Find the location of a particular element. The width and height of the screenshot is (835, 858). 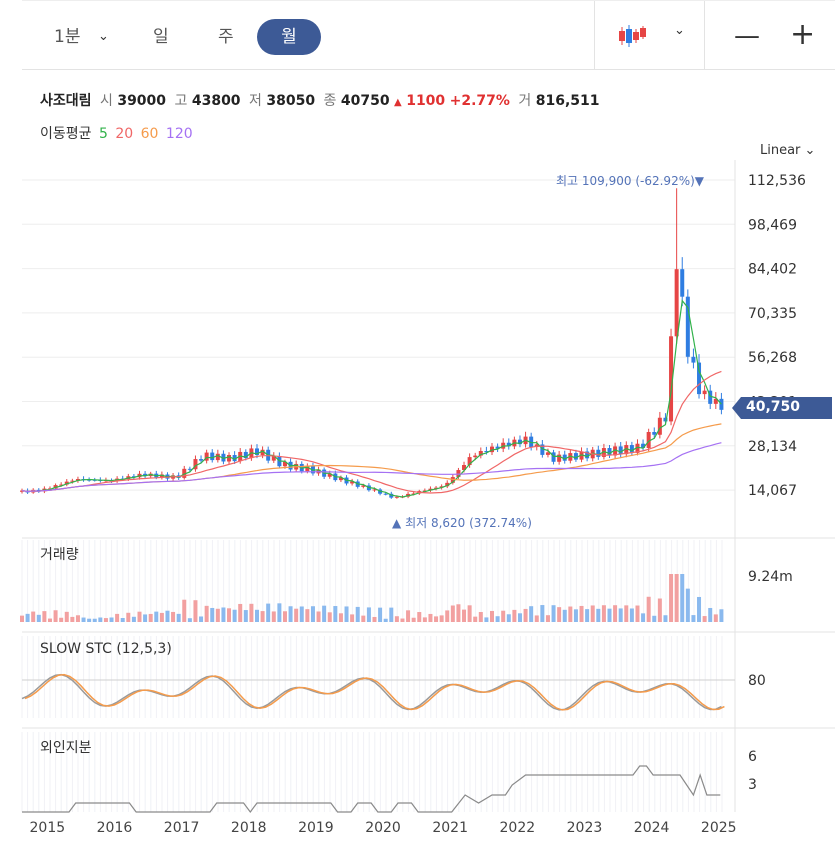

x-tick-label: 2015 is located at coordinates (48, 828).